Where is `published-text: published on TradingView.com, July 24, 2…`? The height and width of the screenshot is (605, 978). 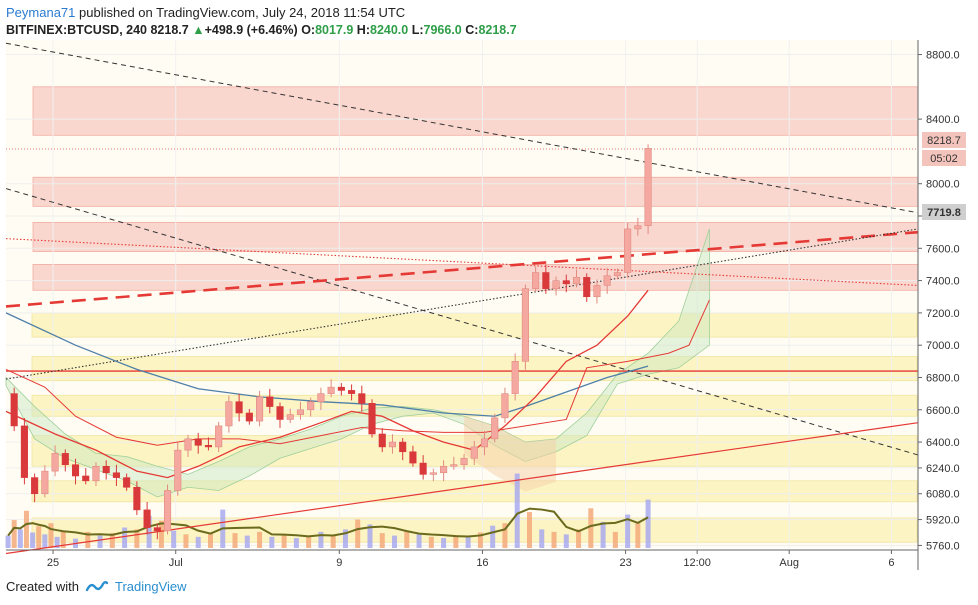
published-text: published on TradingView.com, July 24, 2… is located at coordinates (242, 12).